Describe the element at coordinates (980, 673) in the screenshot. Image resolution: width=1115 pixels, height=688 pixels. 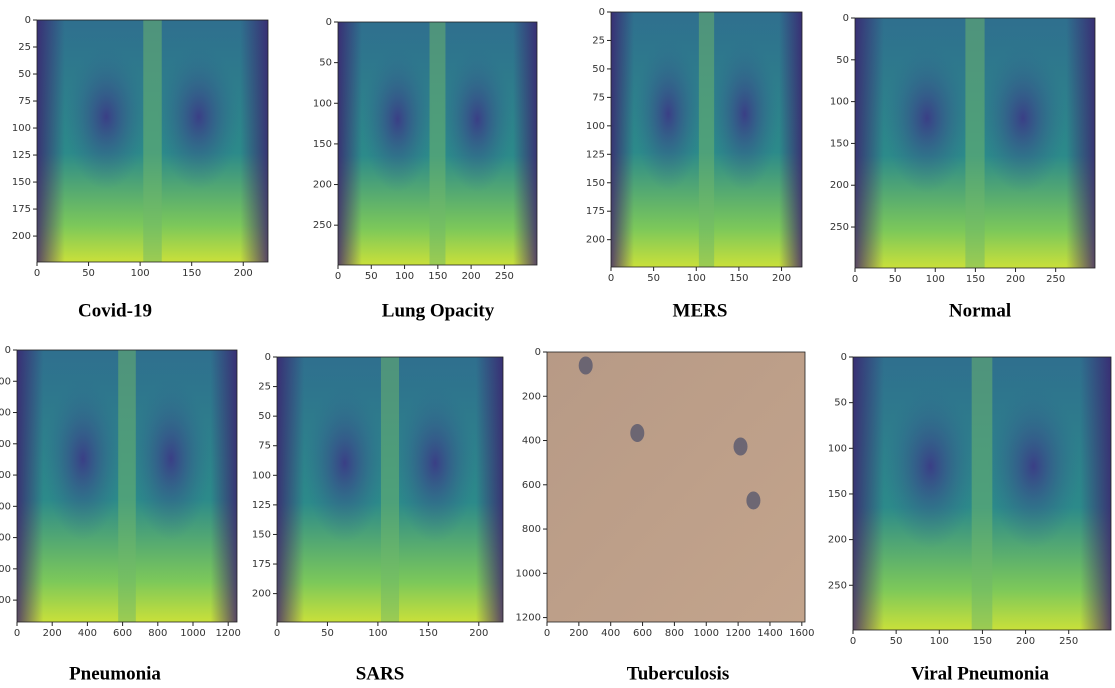
I see `caption: Viral Pneumonia` at that location.